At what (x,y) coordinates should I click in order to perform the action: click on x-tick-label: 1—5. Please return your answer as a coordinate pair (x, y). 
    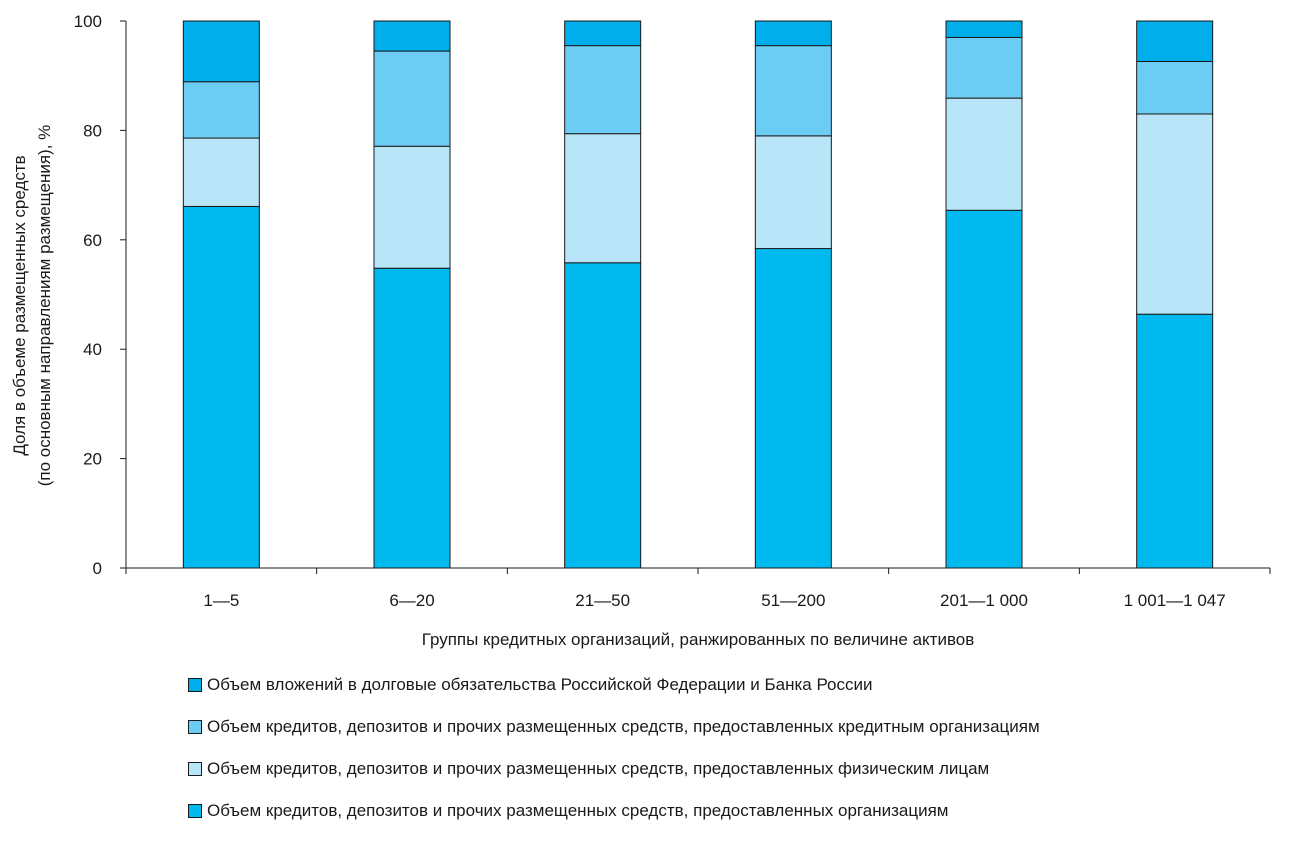
    Looking at the image, I should click on (221, 600).